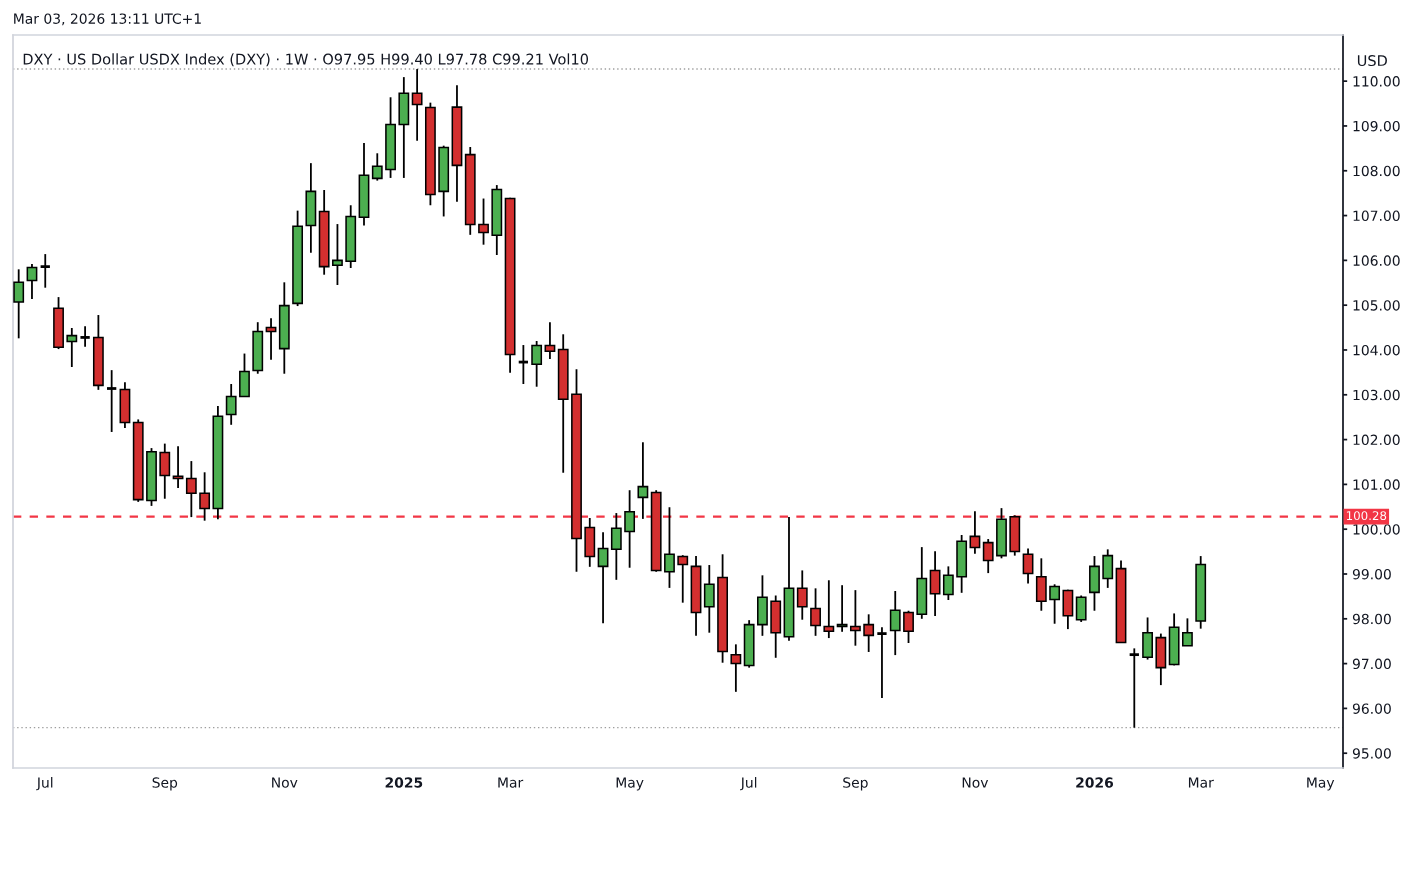  What do you see at coordinates (1095, 782) in the screenshot?
I see `x-tick-label: 2026` at bounding box center [1095, 782].